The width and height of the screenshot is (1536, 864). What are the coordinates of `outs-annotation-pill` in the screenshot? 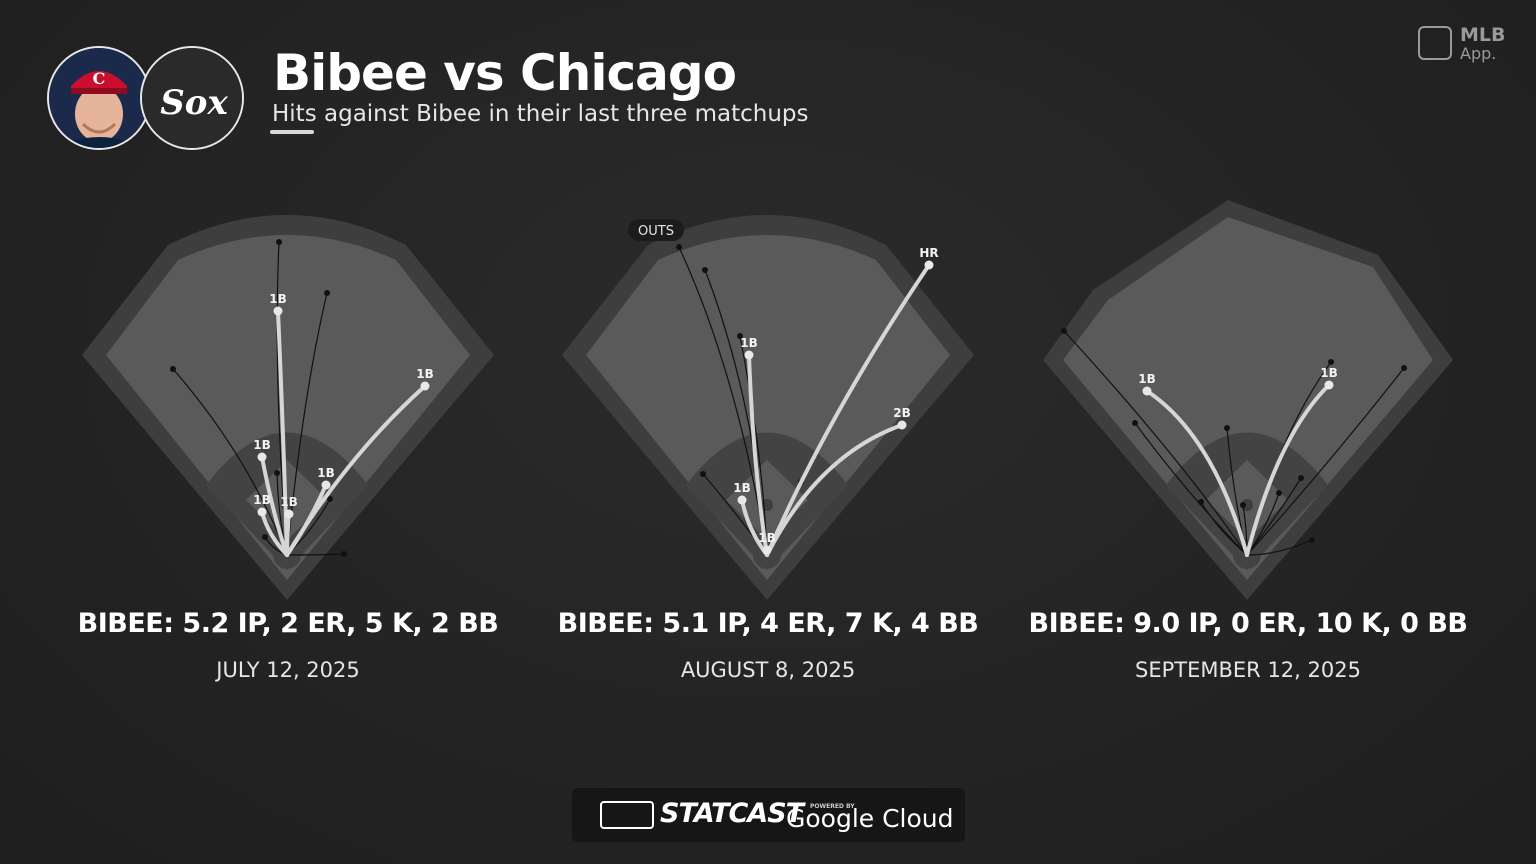 It's located at (656, 230).